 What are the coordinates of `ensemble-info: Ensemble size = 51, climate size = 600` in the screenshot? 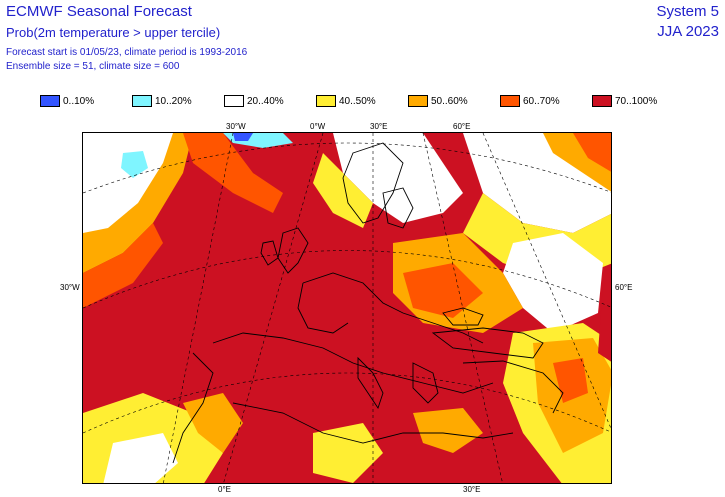 It's located at (93, 66).